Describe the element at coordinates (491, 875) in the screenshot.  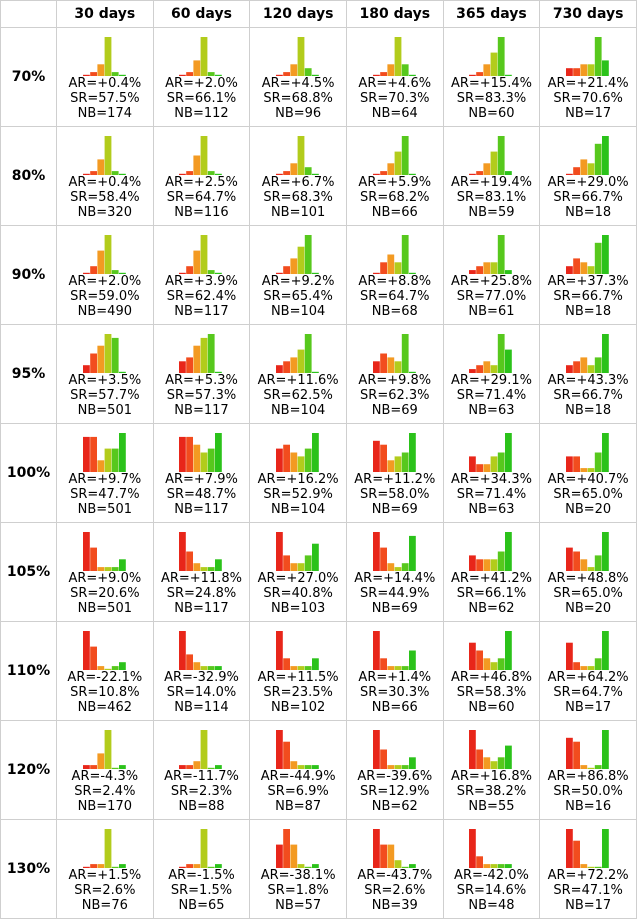
I see `ar-value: AR=-42.0%` at that location.